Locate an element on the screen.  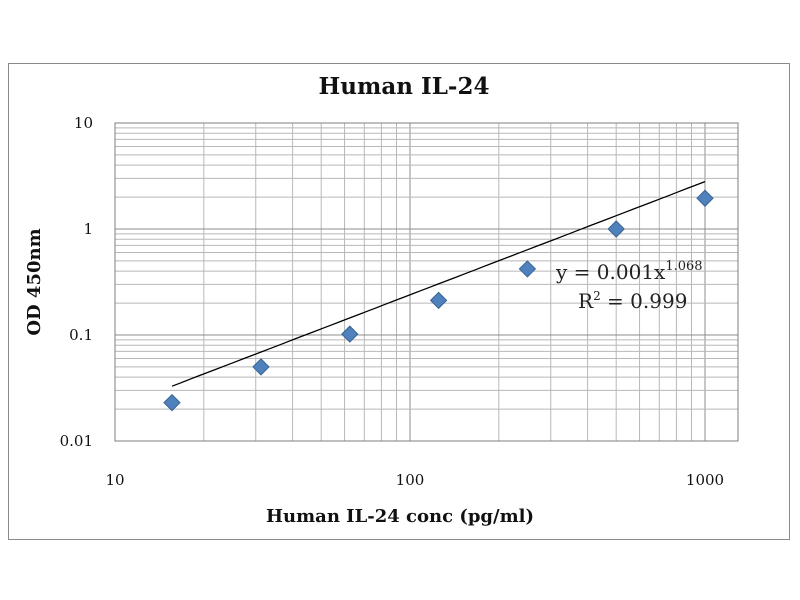
x-tick-label: 100 is located at coordinates (410, 480).